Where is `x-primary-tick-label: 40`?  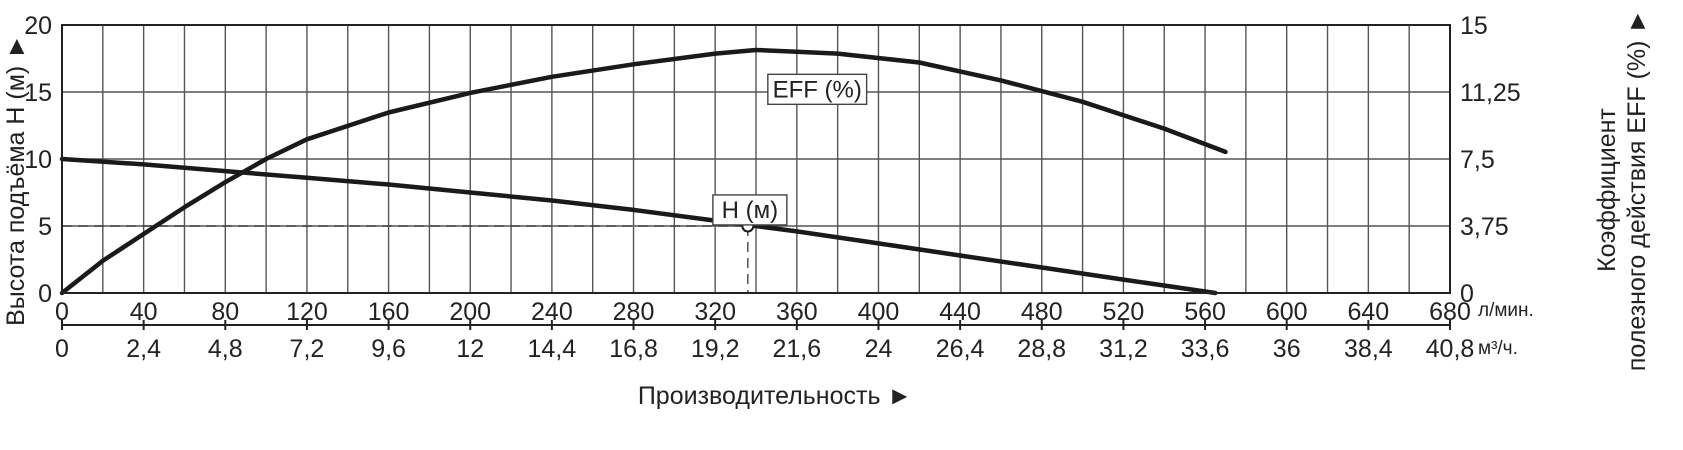 x-primary-tick-label: 40 is located at coordinates (144, 312).